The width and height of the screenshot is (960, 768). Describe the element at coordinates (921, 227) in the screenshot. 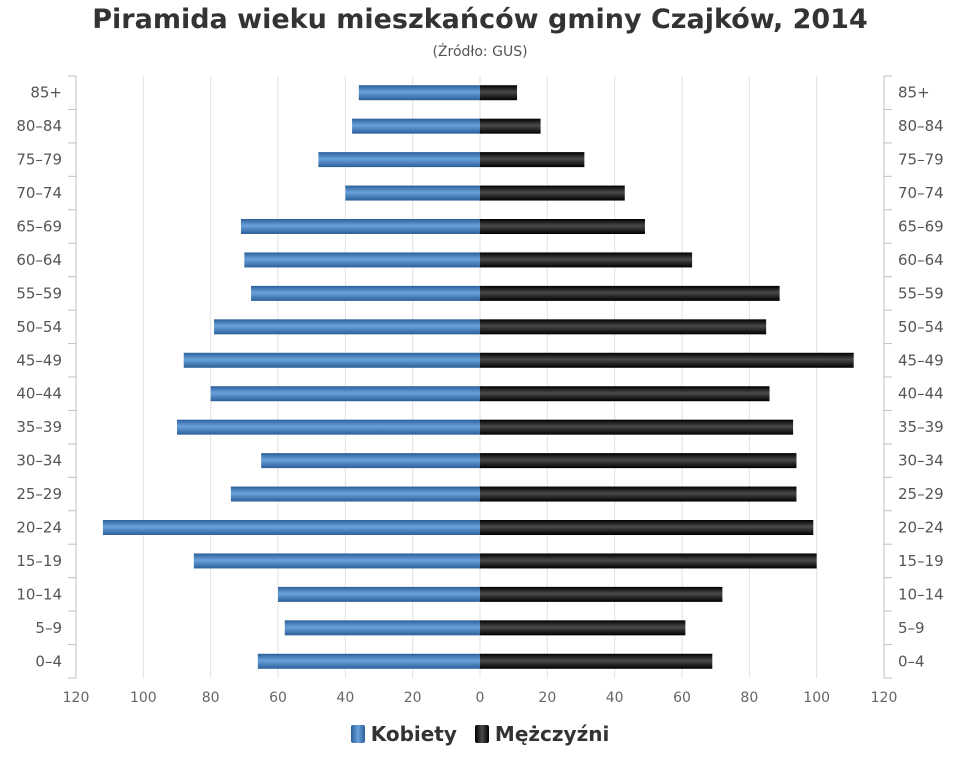

I see `y-tick-label-right: 65–69` at that location.